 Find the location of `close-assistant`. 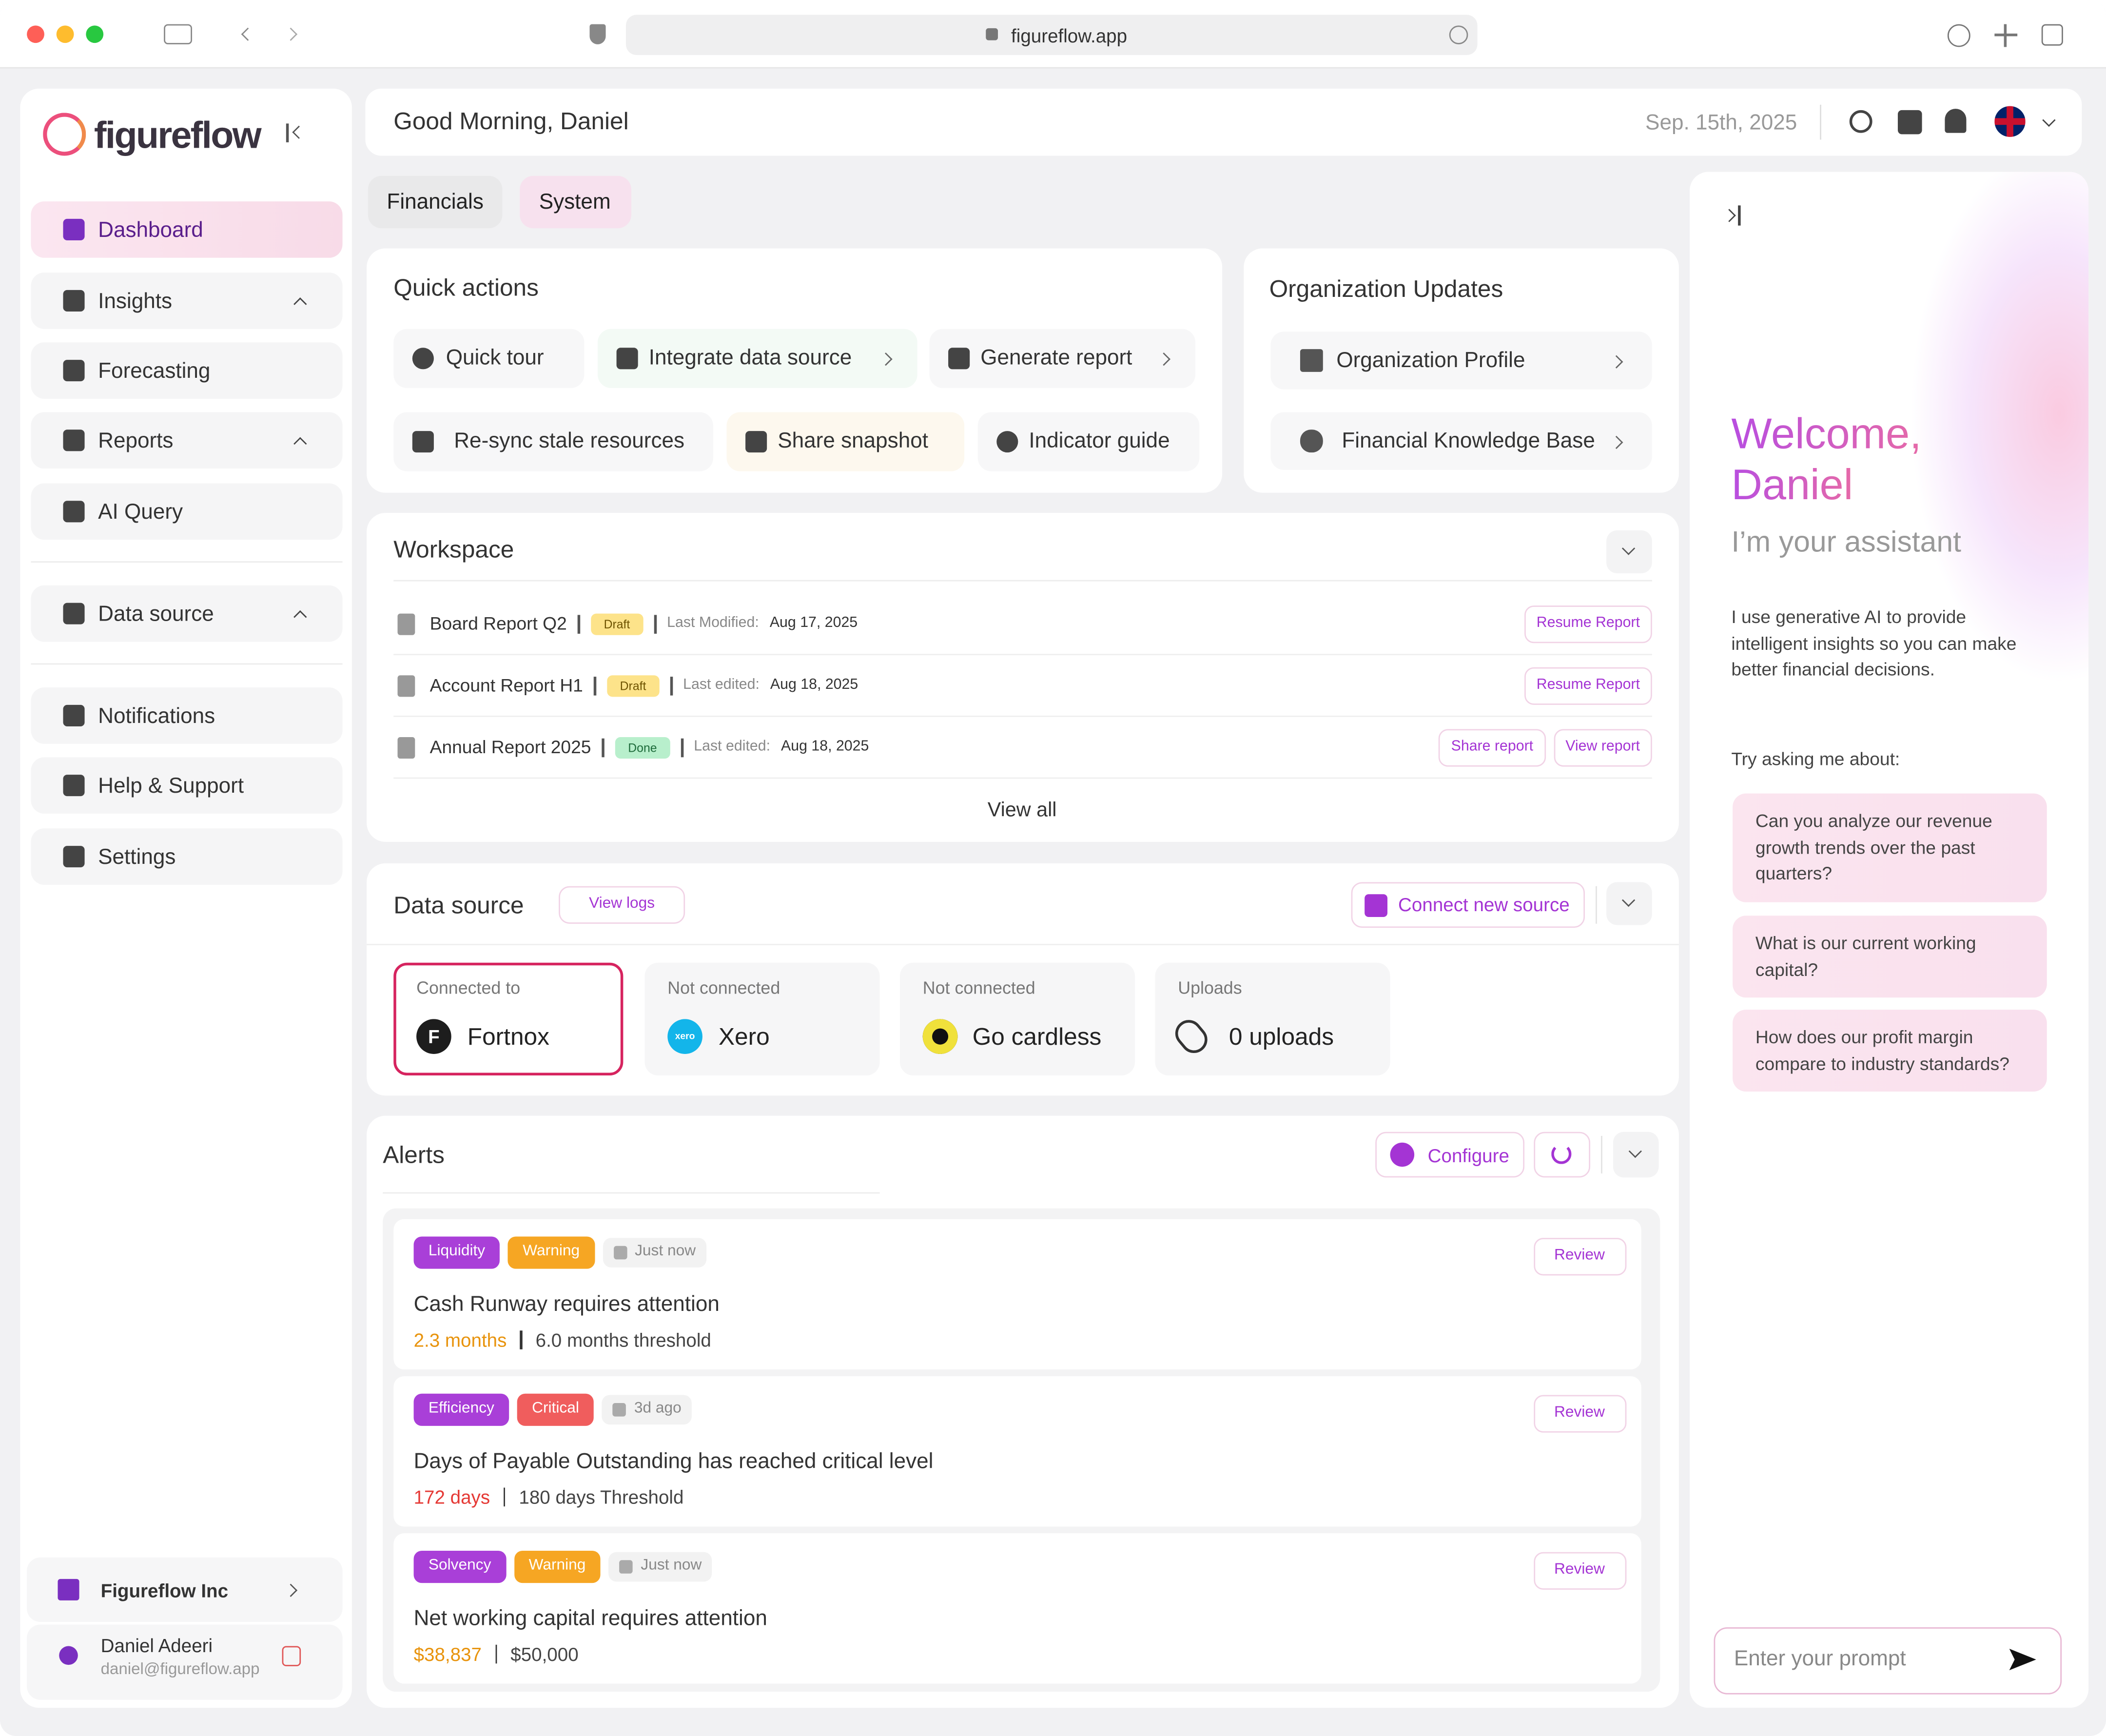

close-assistant is located at coordinates (1739, 215).